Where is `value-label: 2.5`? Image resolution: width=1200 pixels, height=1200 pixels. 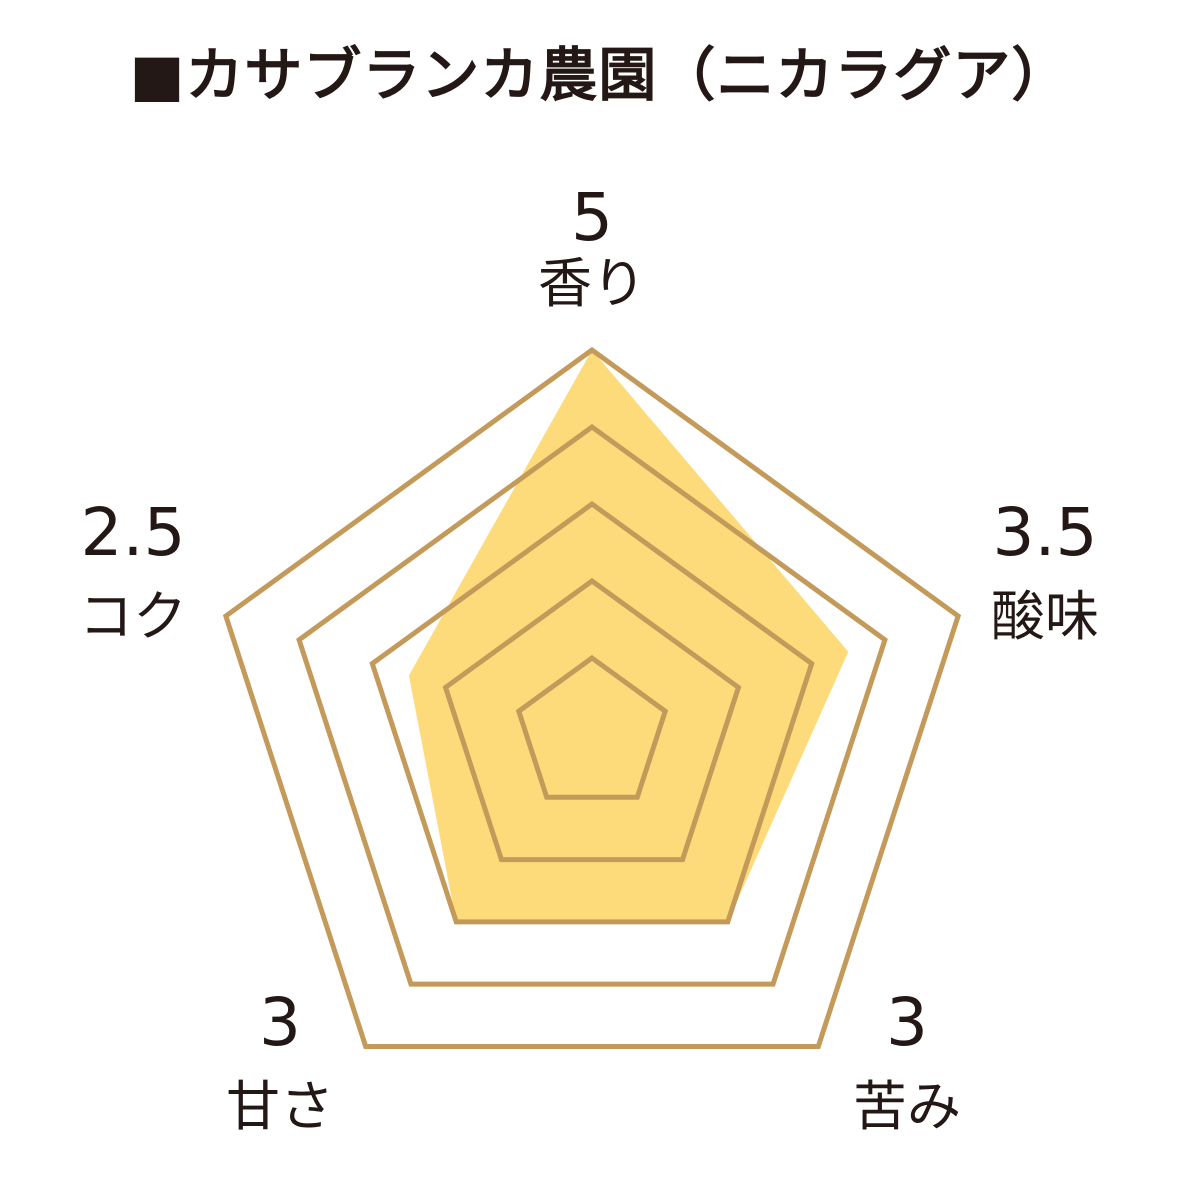
value-label: 2.5 is located at coordinates (133, 532).